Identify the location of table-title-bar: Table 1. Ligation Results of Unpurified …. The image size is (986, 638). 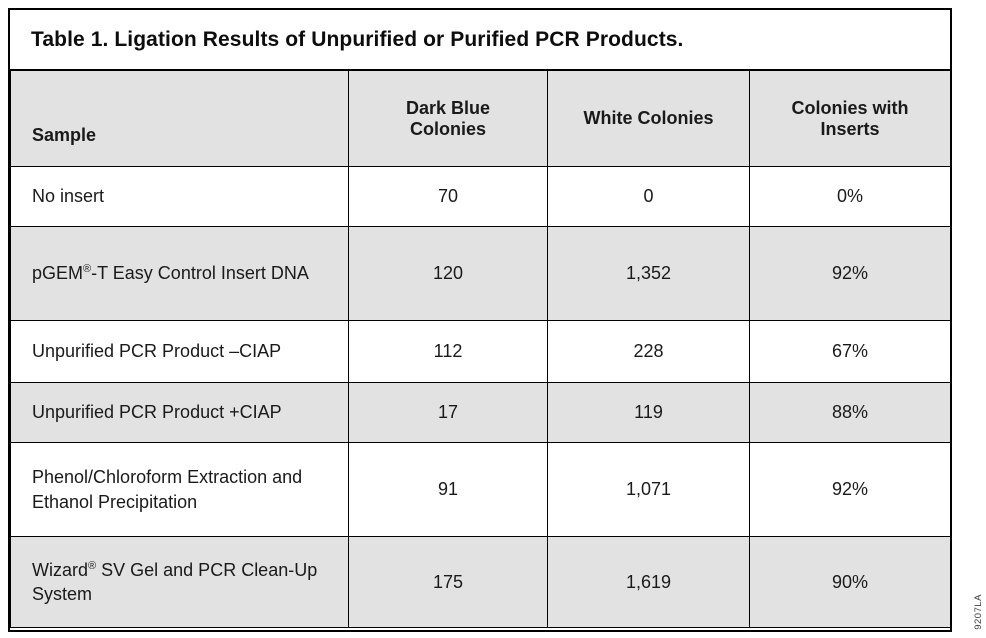
(480, 40).